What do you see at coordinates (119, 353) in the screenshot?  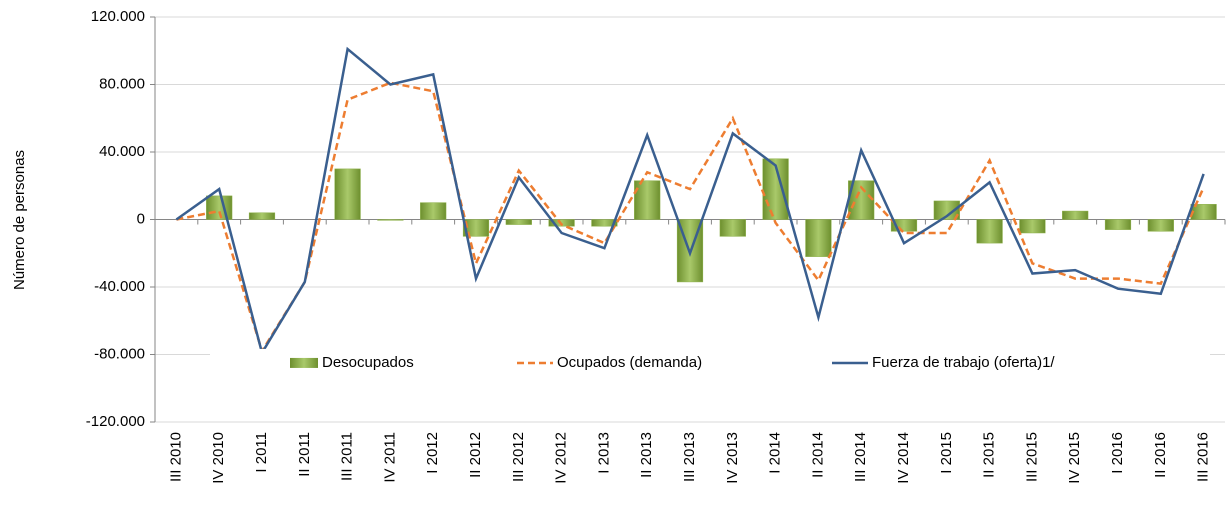 I see `y-tick-label: -80.000` at bounding box center [119, 353].